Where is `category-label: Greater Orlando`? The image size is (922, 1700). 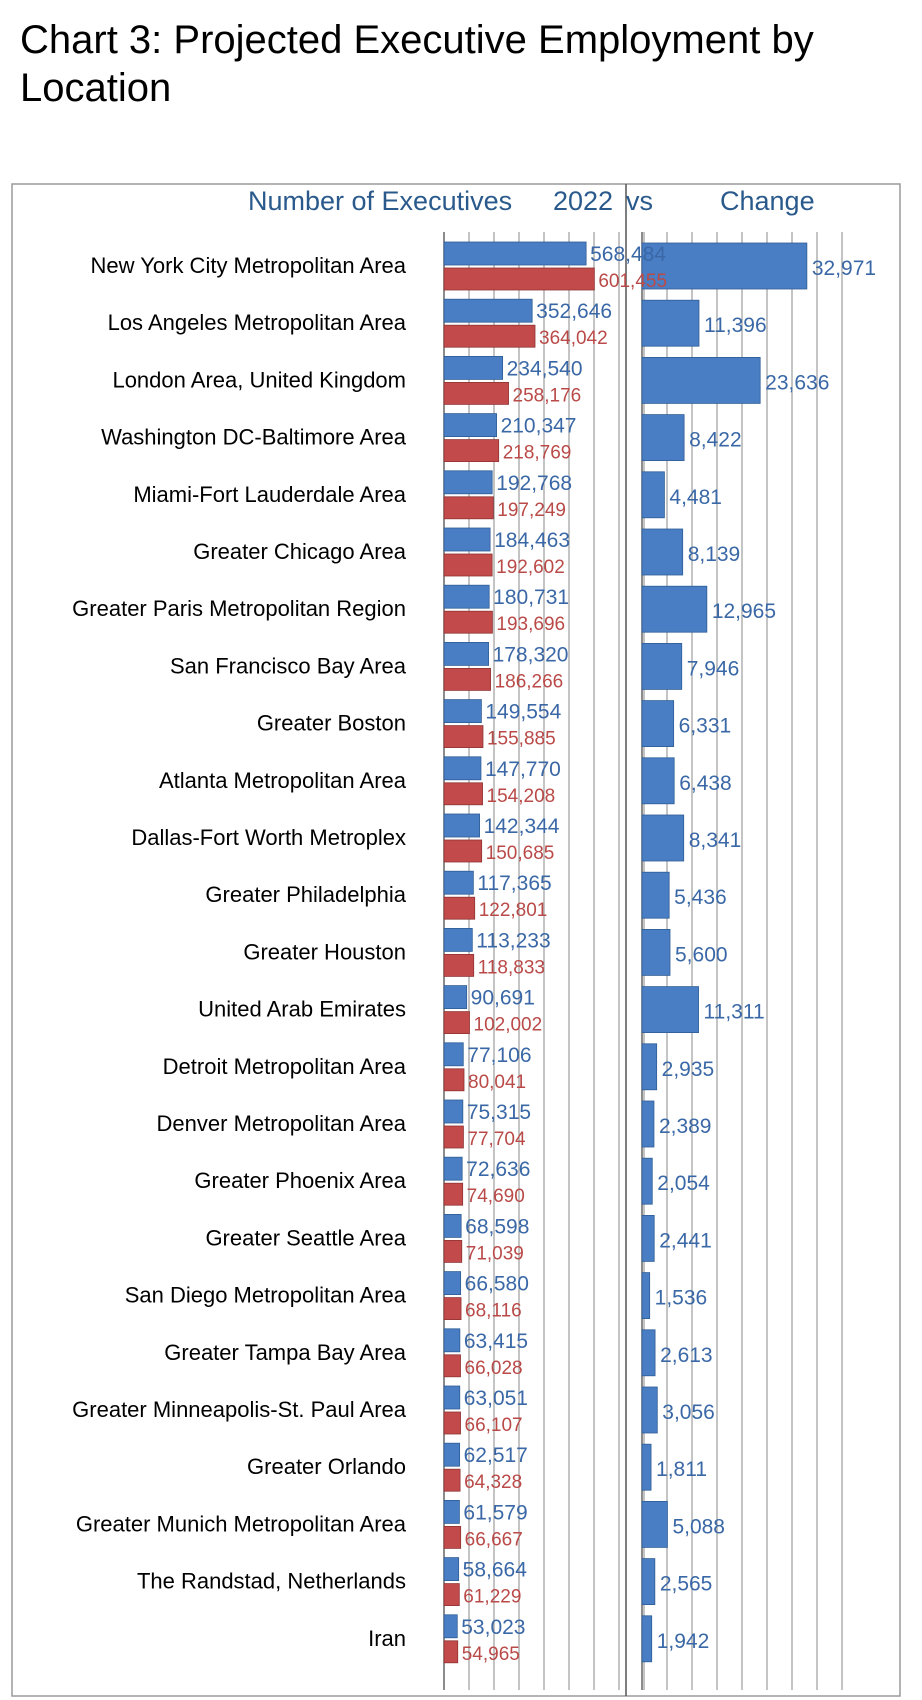 category-label: Greater Orlando is located at coordinates (326, 1466).